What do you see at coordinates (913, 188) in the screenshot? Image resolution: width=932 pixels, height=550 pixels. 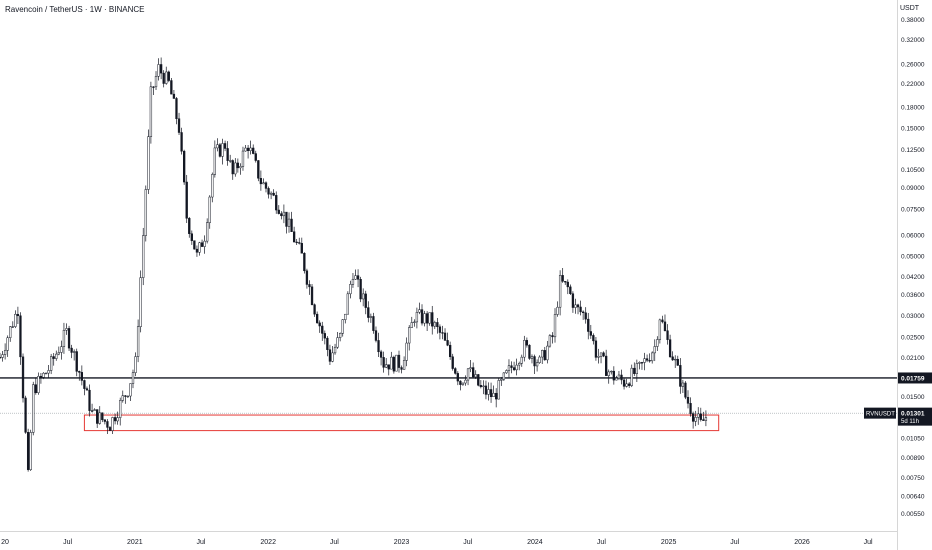 I see `y-tick-label: 0.09000` at bounding box center [913, 188].